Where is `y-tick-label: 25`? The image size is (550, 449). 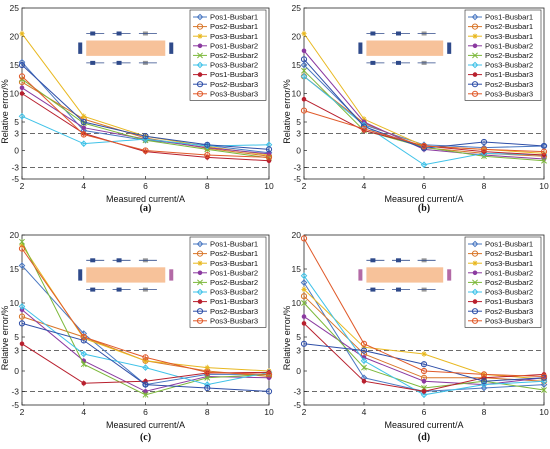
y-tick-label: 25 is located at coordinates (15, 8).